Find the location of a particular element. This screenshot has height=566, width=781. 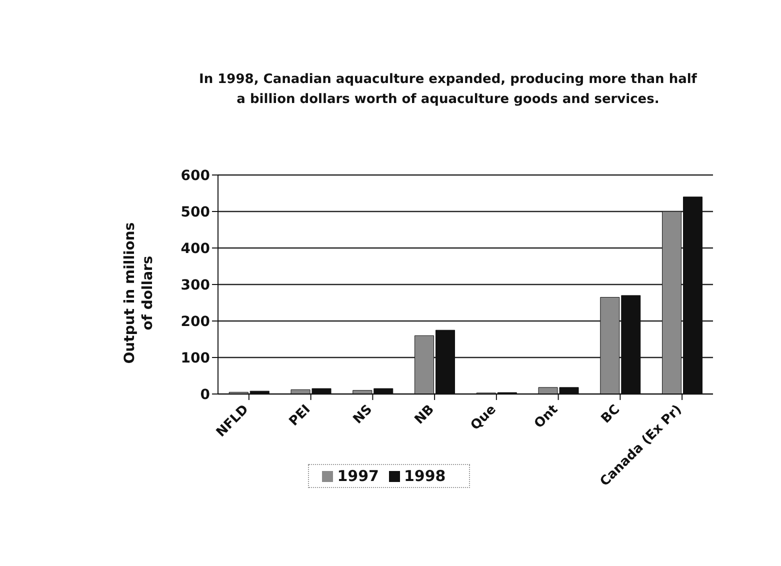

x-tick-label: Ont is located at coordinates (547, 417).